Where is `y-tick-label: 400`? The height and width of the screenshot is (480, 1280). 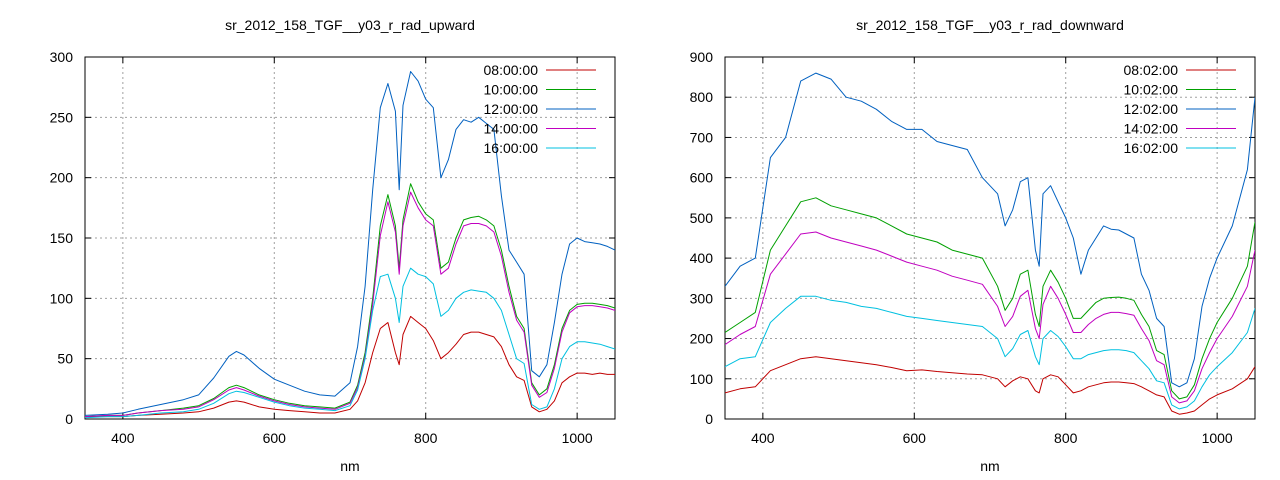 y-tick-label: 400 is located at coordinates (702, 258).